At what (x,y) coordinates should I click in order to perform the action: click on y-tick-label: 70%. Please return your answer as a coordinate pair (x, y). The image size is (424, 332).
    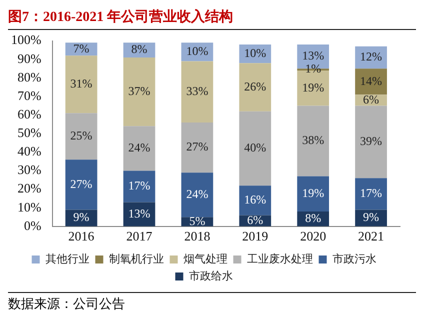
    Looking at the image, I should click on (29, 95).